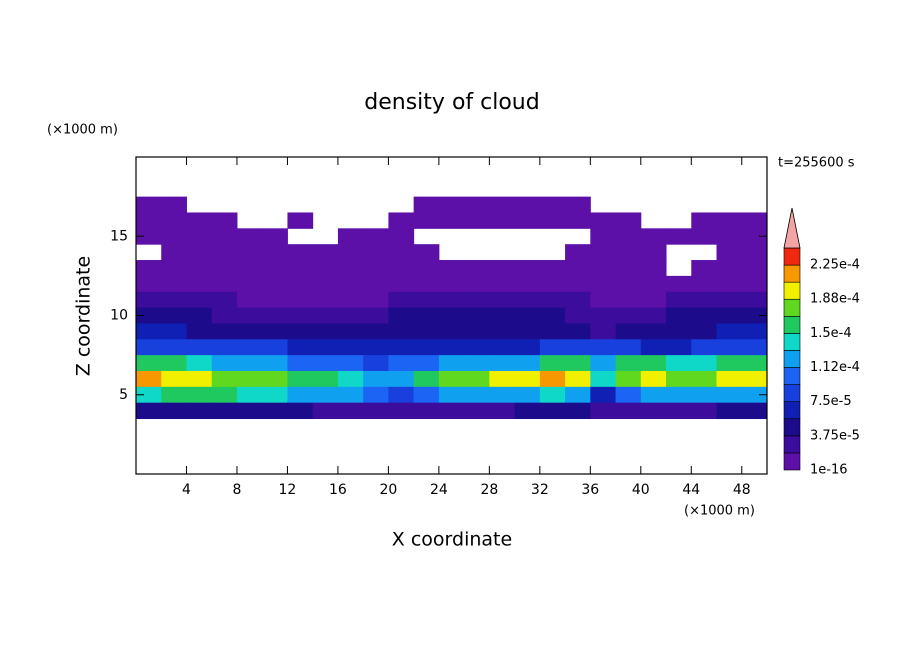 Image resolution: width=904 pixels, height=654 pixels. What do you see at coordinates (338, 490) in the screenshot?
I see `x-tick-label: 16` at bounding box center [338, 490].